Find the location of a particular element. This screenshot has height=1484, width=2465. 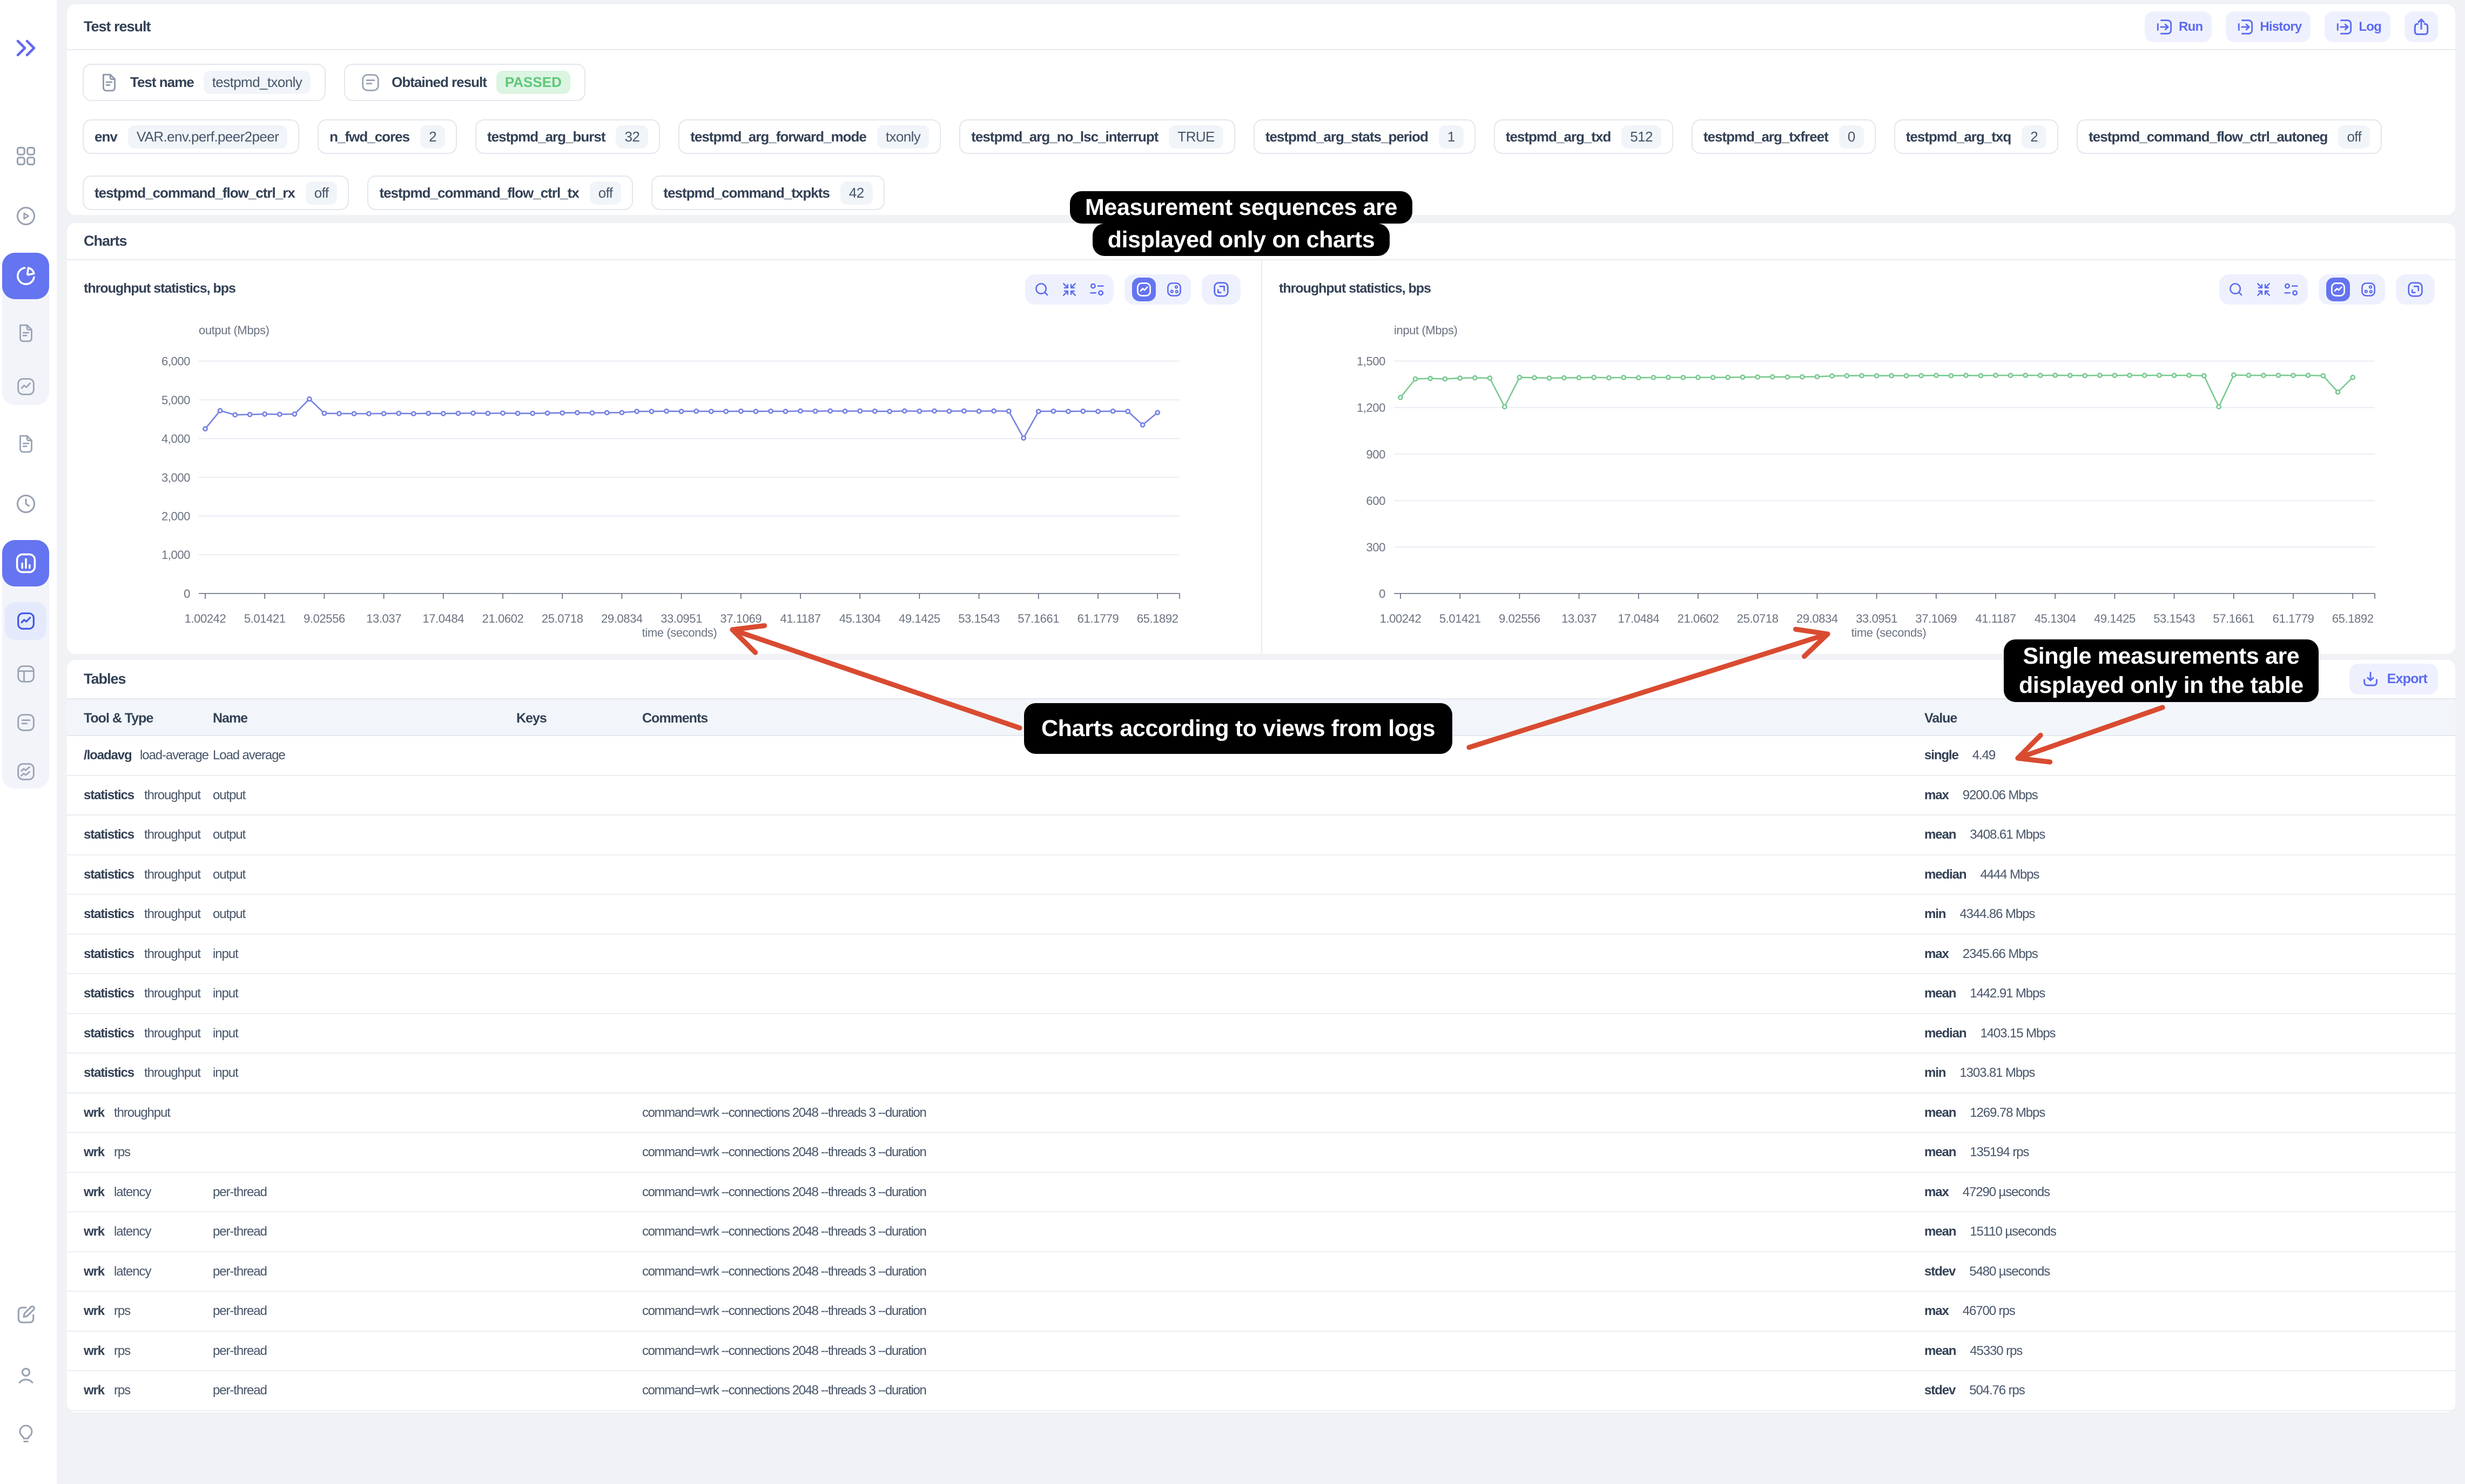

svg-text: 1,000 is located at coordinates (175, 555).